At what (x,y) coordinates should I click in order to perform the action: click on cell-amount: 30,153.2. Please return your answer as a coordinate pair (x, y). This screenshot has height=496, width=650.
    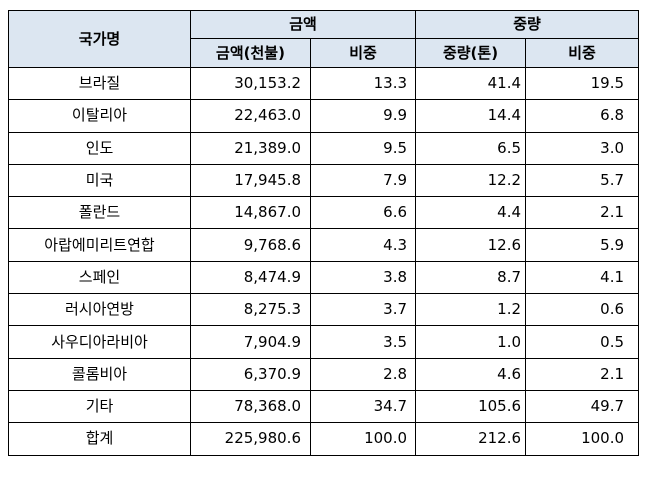
    Looking at the image, I should click on (250, 83).